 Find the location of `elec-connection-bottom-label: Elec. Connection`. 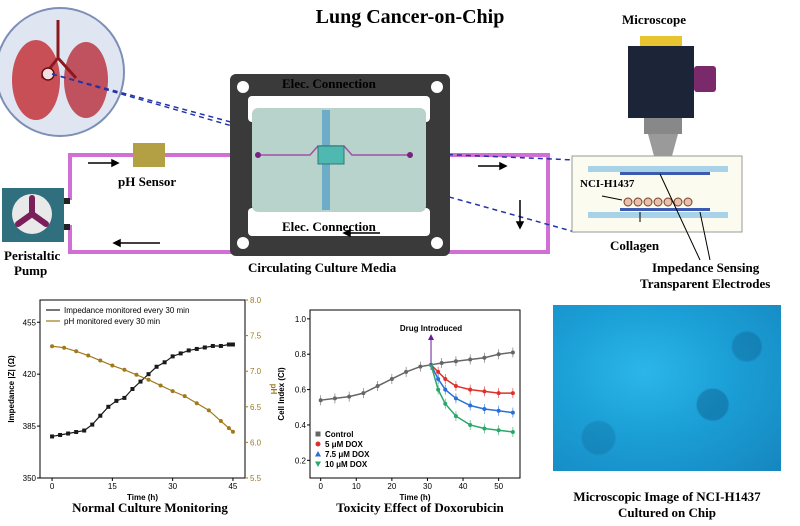

elec-connection-bottom-label: Elec. Connection is located at coordinates (329, 226).